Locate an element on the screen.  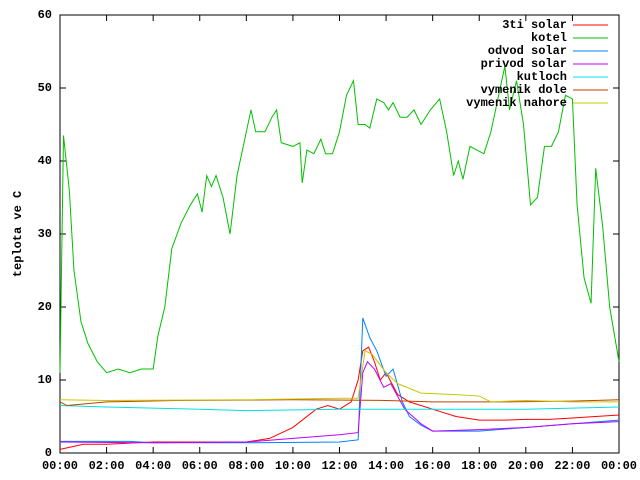
legend-label: 3ti solar is located at coordinates (534, 25).